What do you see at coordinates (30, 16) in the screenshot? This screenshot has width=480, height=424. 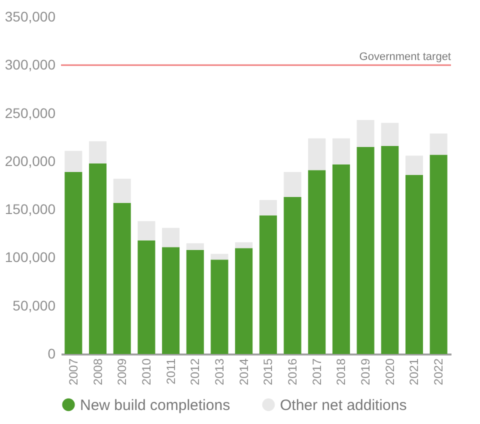 I see `y-tick-label: 350,000` at bounding box center [30, 16].